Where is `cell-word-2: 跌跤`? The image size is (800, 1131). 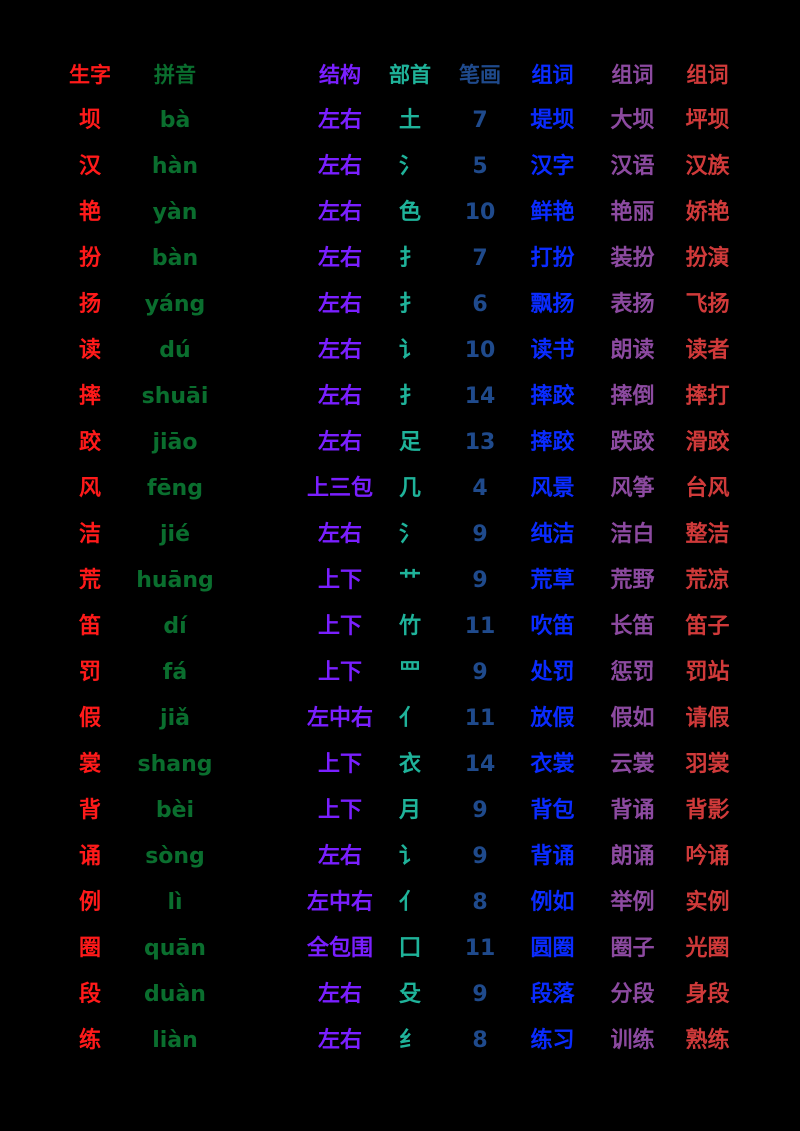 cell-word-2: 跌跤 is located at coordinates (632, 442).